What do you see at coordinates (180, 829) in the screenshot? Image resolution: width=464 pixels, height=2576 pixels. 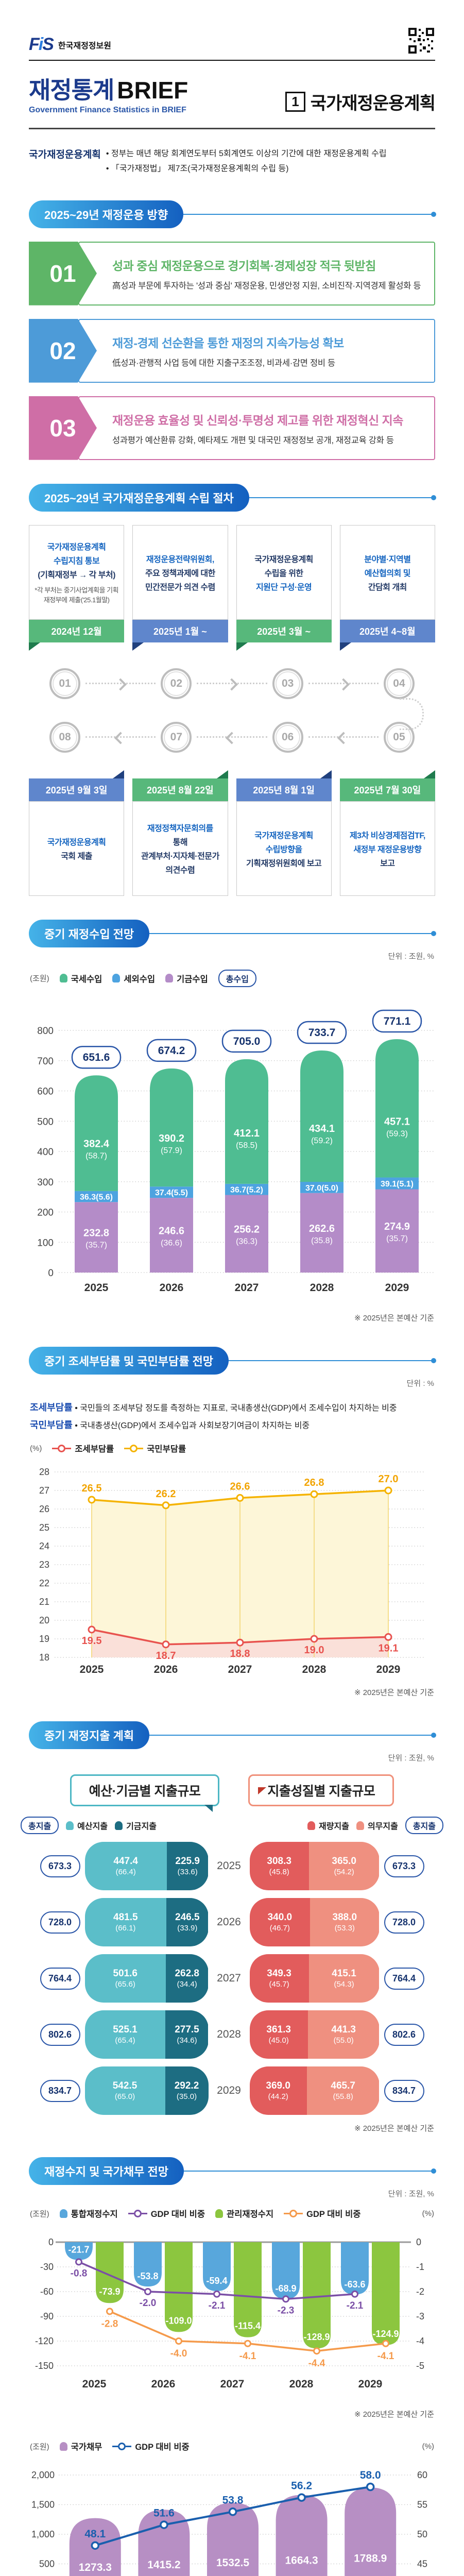 I see `procedure-card-line: 재정정책자문회의를` at bounding box center [180, 829].